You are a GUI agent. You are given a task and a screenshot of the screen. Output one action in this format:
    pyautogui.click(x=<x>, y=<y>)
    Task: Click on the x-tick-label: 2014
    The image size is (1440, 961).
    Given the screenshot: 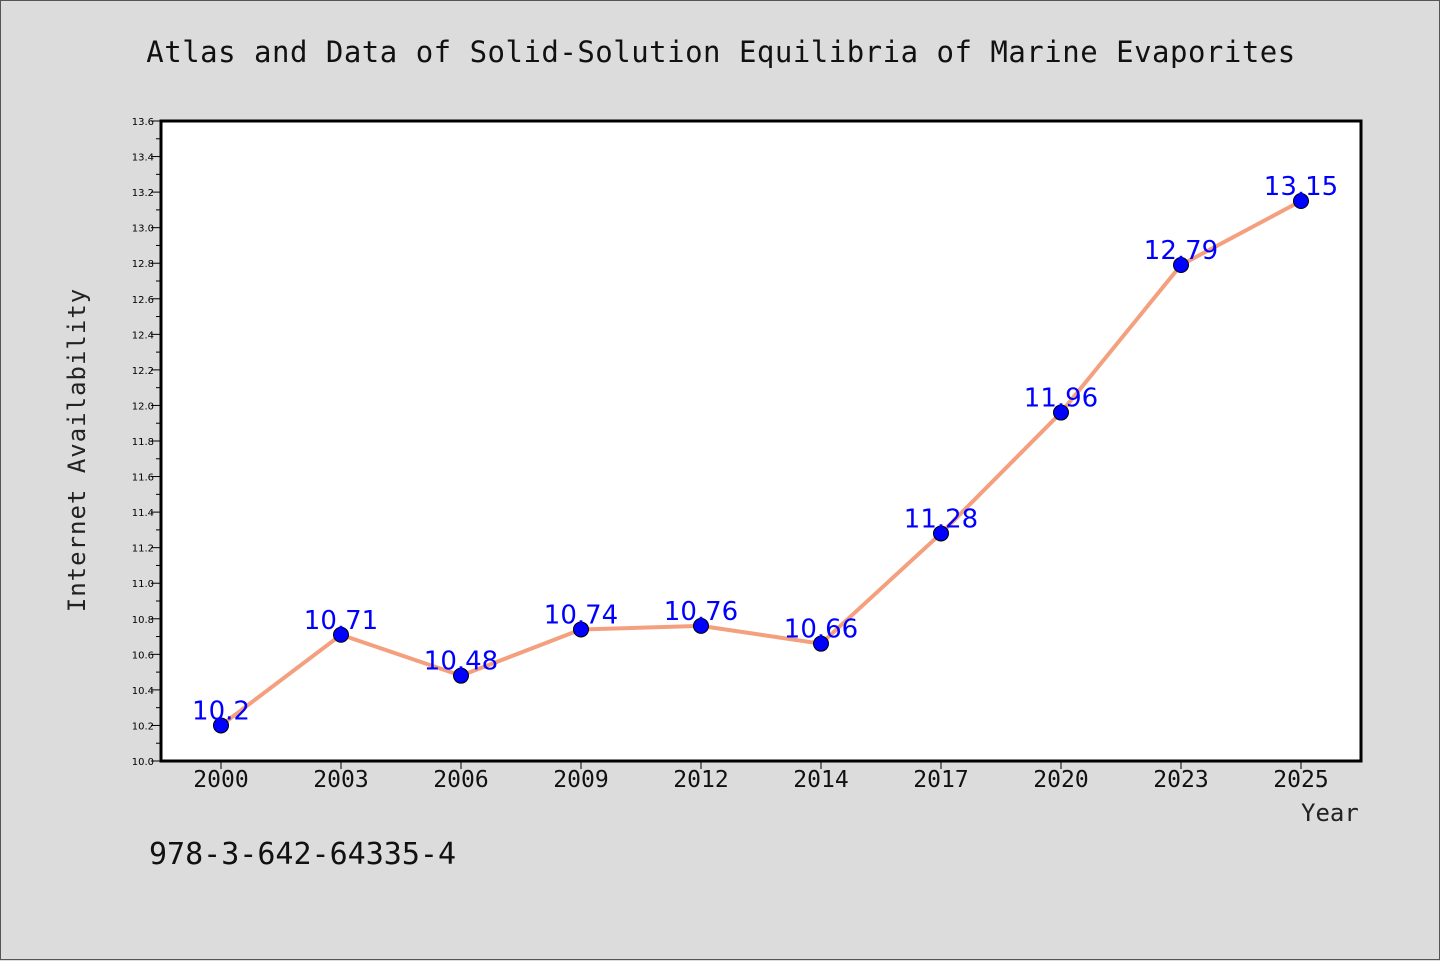 What is the action you would take?
    pyautogui.click(x=820, y=780)
    